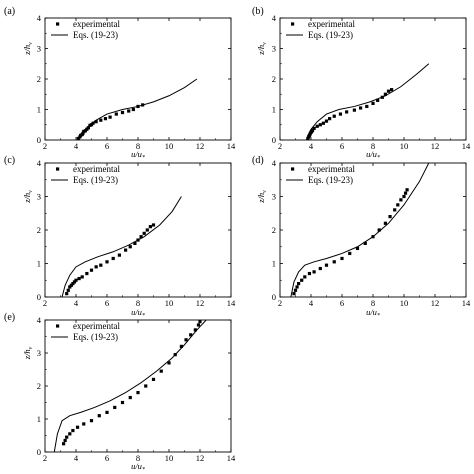 Image resolution: width=474 pixels, height=474 pixels. Describe the element at coordinates (9, 317) in the screenshot. I see `panel-label: (e)` at that location.